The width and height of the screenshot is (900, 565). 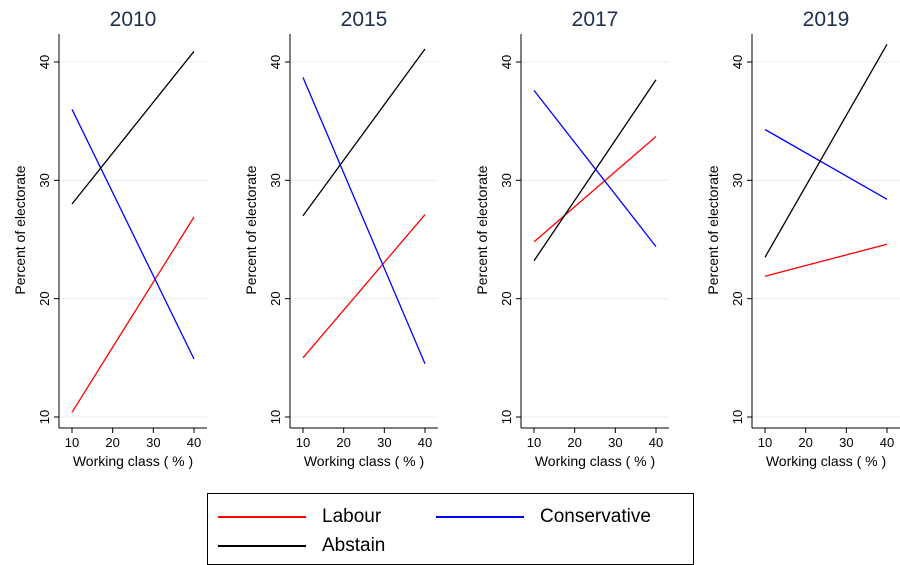 What do you see at coordinates (354, 545) in the screenshot?
I see `legend-label-abstain: Abstain` at bounding box center [354, 545].